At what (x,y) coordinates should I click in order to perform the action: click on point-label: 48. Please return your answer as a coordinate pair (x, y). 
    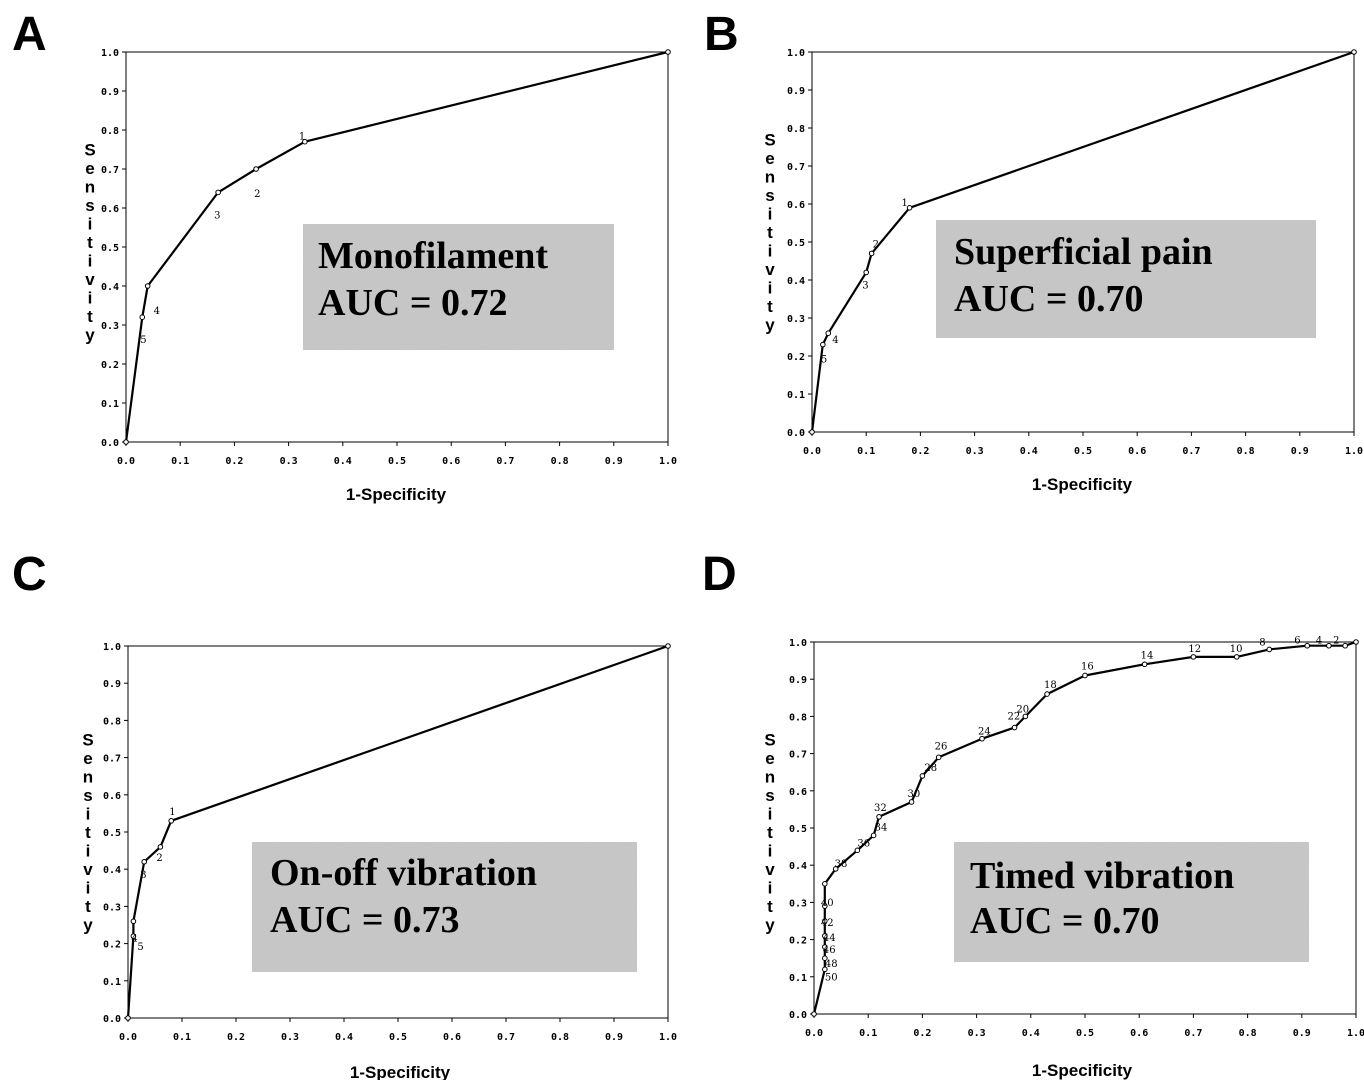
    Looking at the image, I should click on (831, 964).